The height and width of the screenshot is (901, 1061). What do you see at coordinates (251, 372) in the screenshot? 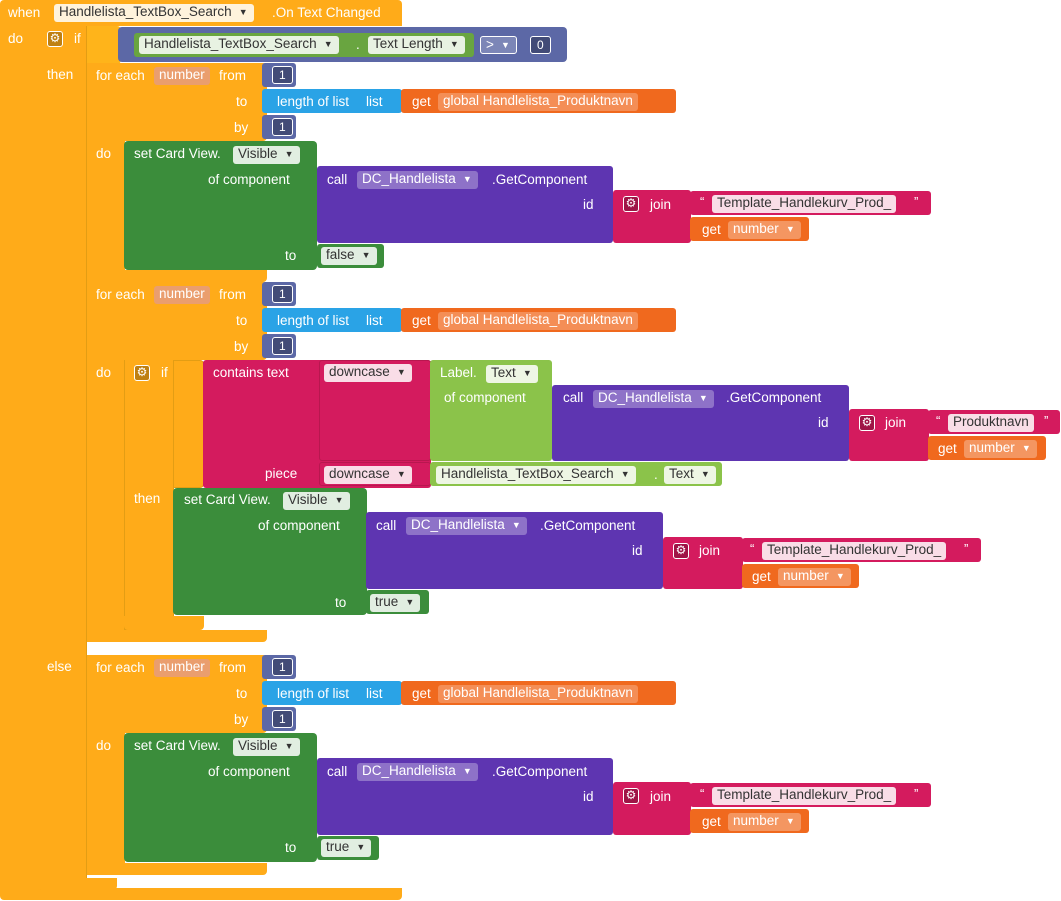
I see `contains-text-label: contains text` at bounding box center [251, 372].